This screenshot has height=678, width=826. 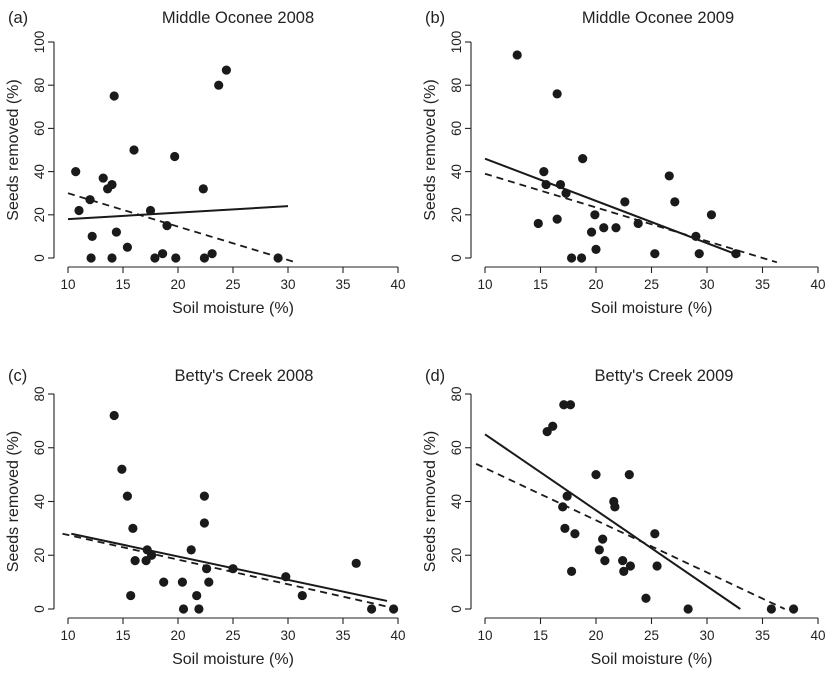 What do you see at coordinates (18, 18) in the screenshot?
I see `panel-letter: (a)` at bounding box center [18, 18].